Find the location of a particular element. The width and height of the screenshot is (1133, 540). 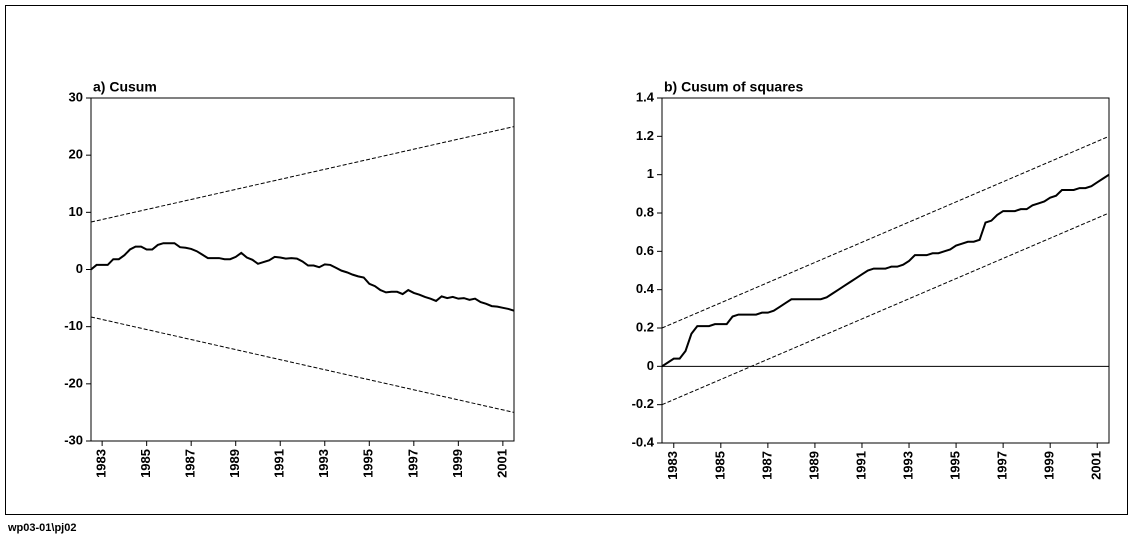

y-tick-label: -20 is located at coordinates (73, 382).